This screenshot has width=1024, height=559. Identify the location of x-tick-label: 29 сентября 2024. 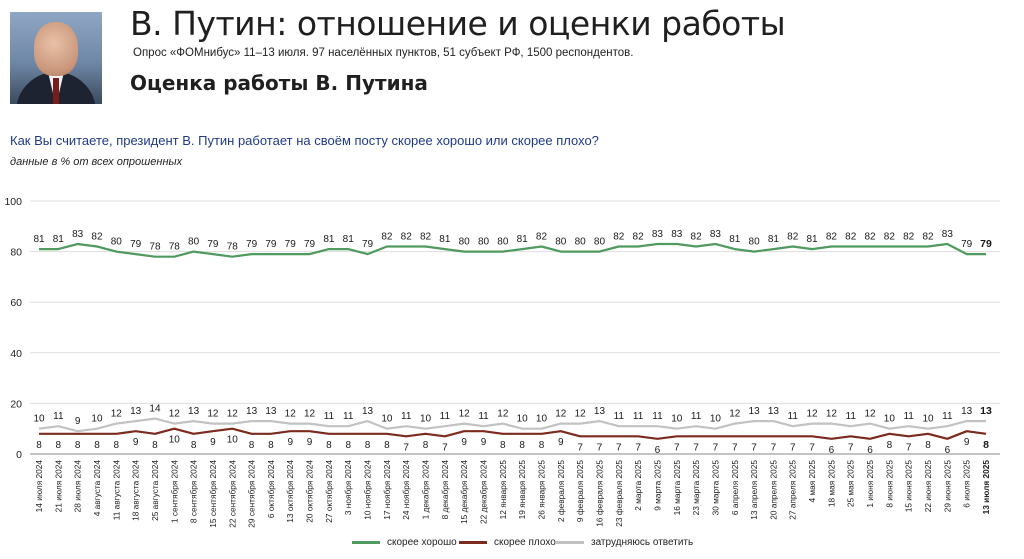
(252, 494).